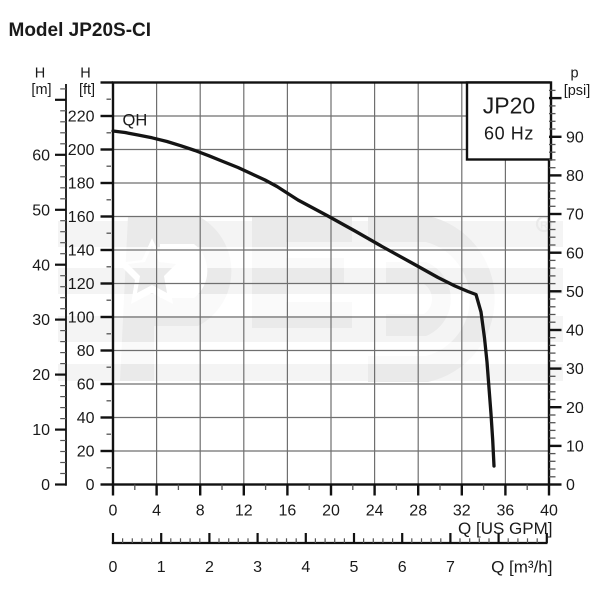  I want to click on svg-text: R, so click(544, 226).